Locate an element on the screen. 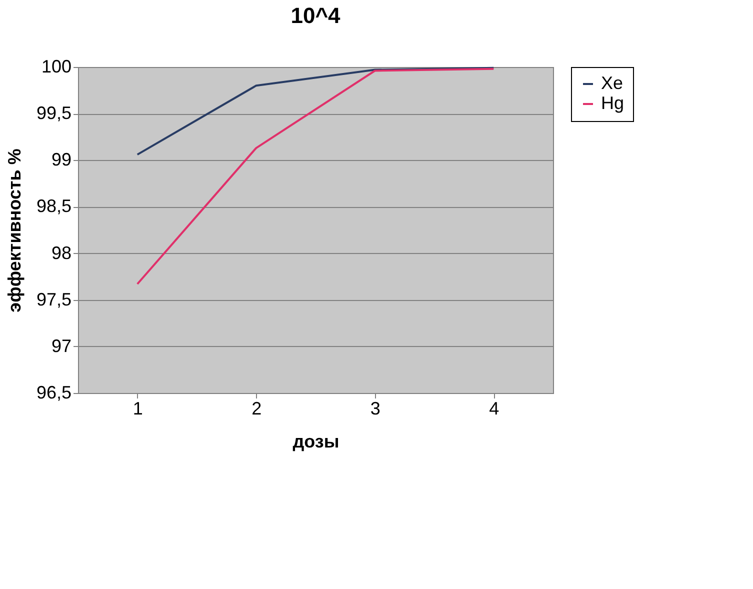 Image resolution: width=753 pixels, height=589 pixels. y-axis-title: эффективность % is located at coordinates (14, 230).